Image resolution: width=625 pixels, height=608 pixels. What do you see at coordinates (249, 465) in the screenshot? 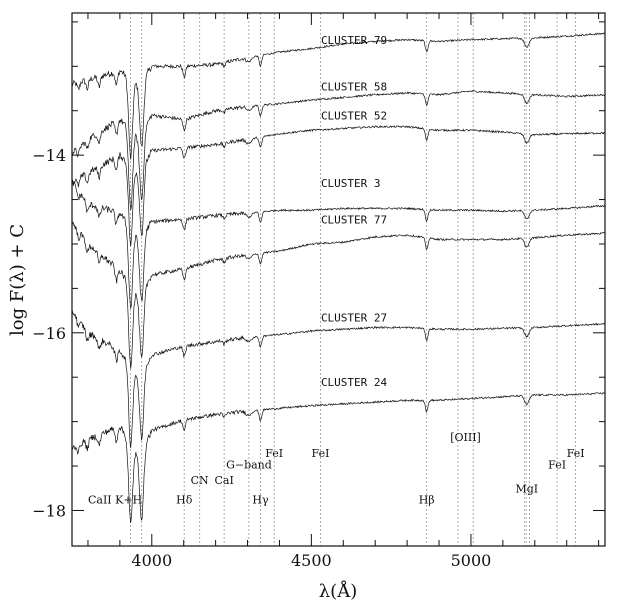
I see `line-marker-label-4: G−band` at bounding box center [249, 465].